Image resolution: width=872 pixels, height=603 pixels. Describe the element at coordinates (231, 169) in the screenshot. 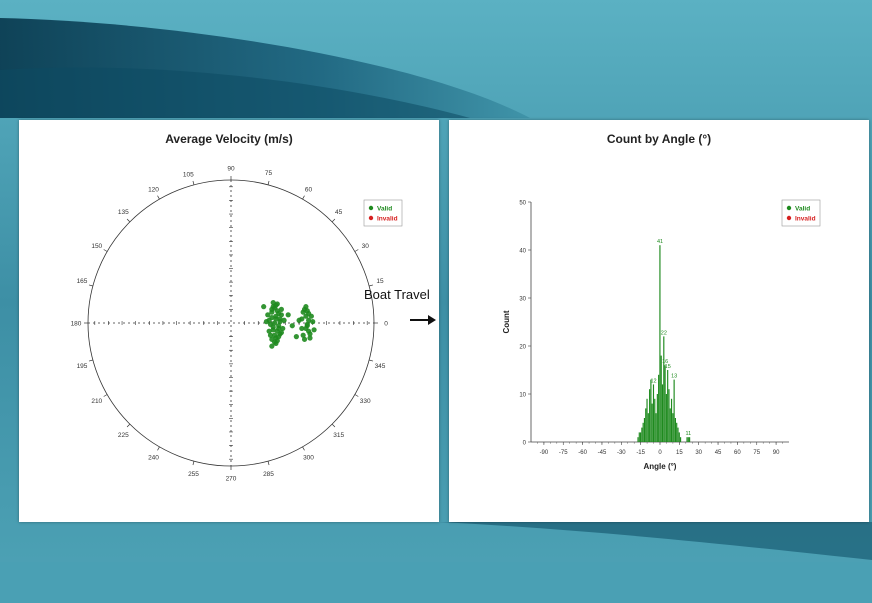

I see `polar-angle-label: 90` at that location.